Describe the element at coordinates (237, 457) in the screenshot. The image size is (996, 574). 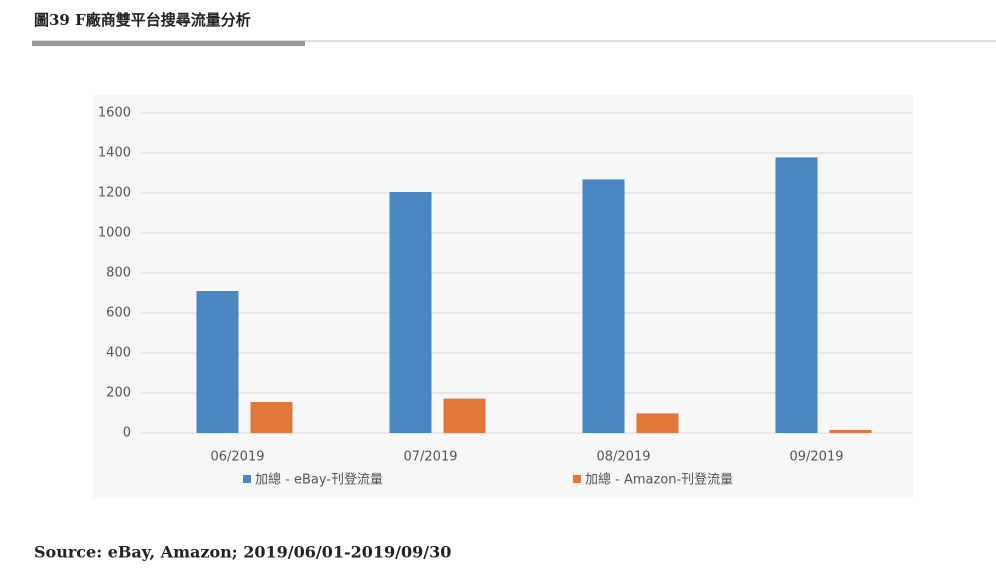
I see `x-tick-label: 06/2019` at that location.